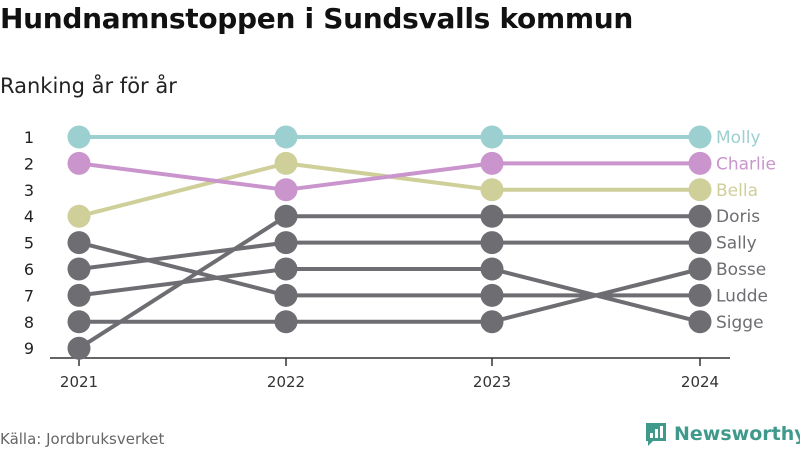 The height and width of the screenshot is (450, 800). Describe the element at coordinates (79, 163) in the screenshot. I see `point-charlie-2021` at that location.